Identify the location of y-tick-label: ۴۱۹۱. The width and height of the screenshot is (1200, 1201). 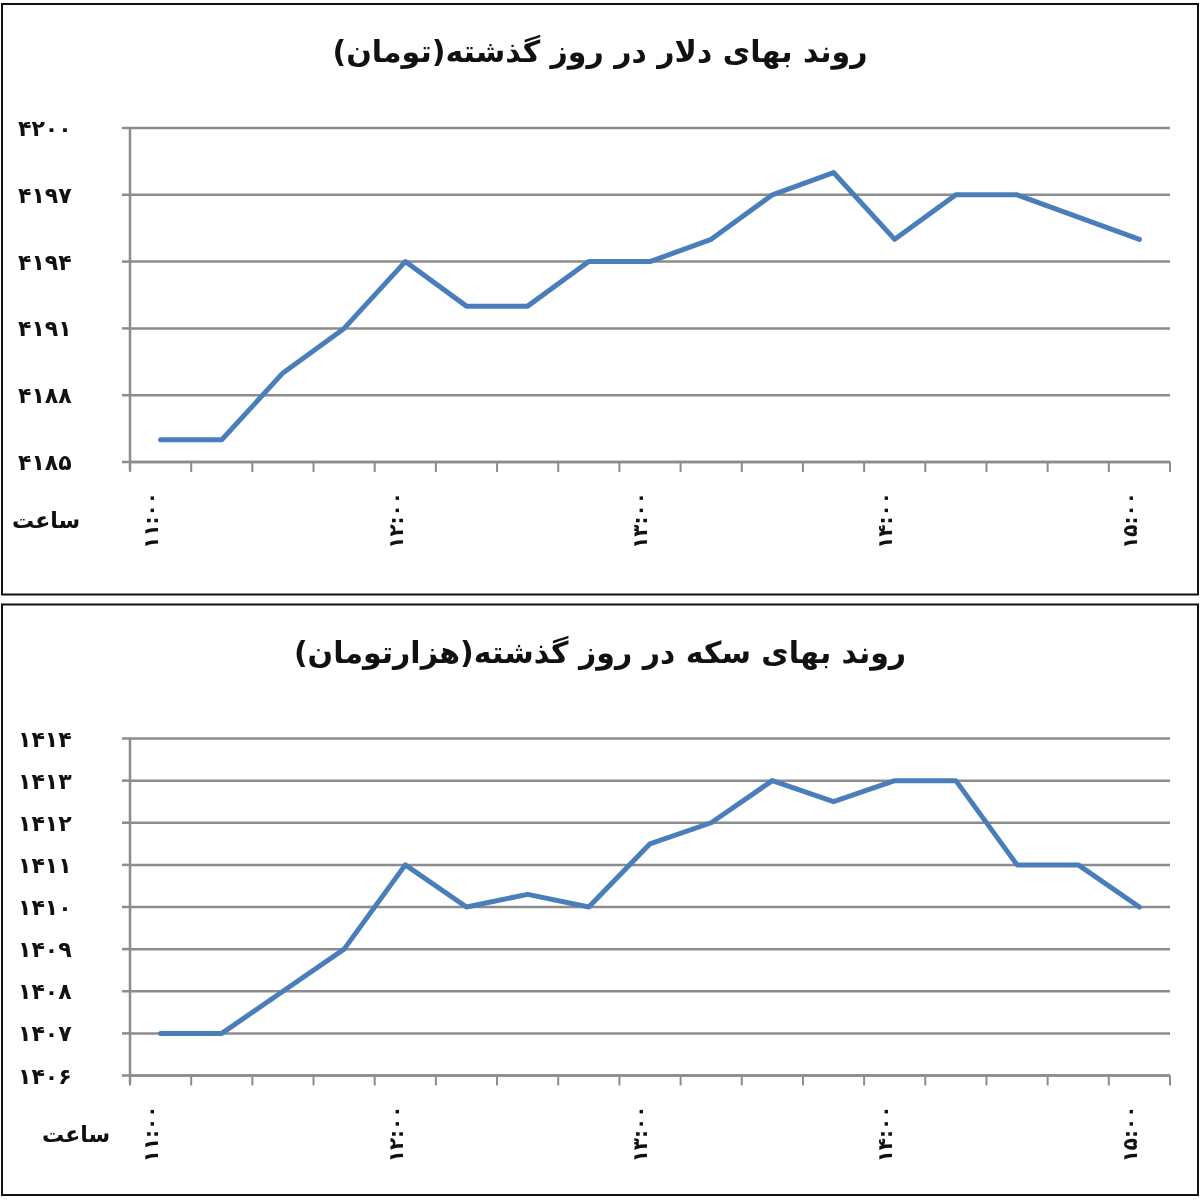
(45, 329).